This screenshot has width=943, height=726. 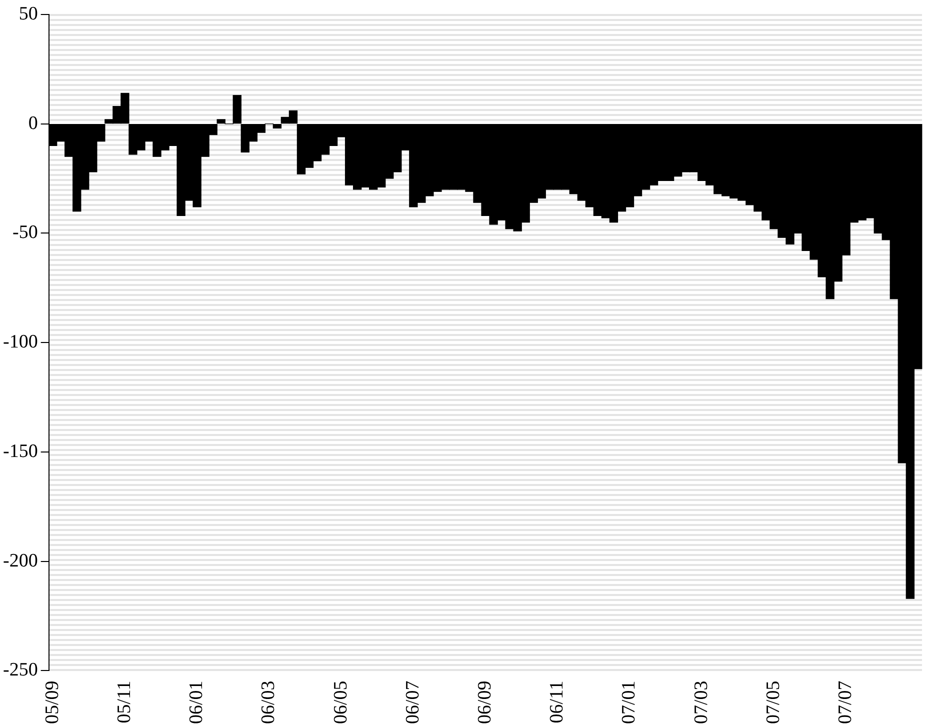 What do you see at coordinates (197, 702) in the screenshot?
I see `x-tick-label: 06/01` at bounding box center [197, 702].